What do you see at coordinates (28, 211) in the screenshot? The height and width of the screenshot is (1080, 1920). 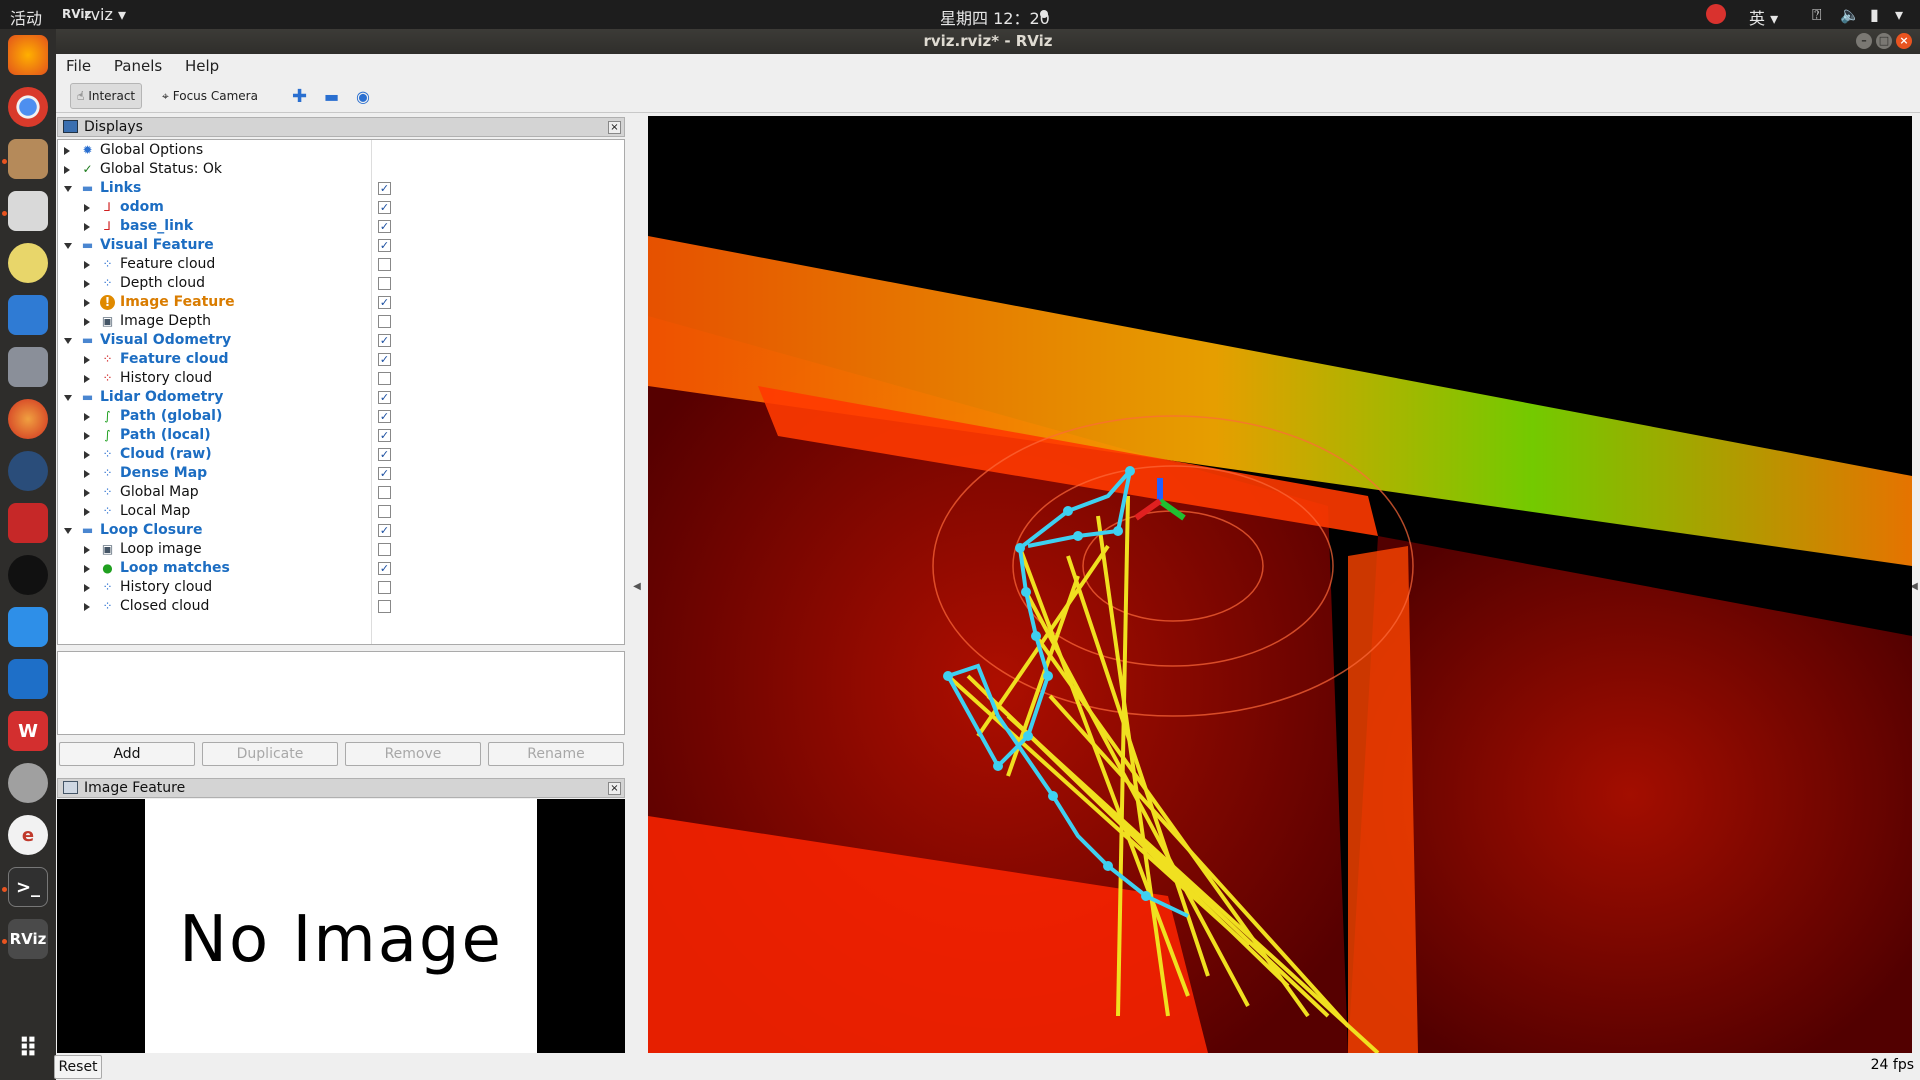 I see `file-manager-icon` at bounding box center [28, 211].